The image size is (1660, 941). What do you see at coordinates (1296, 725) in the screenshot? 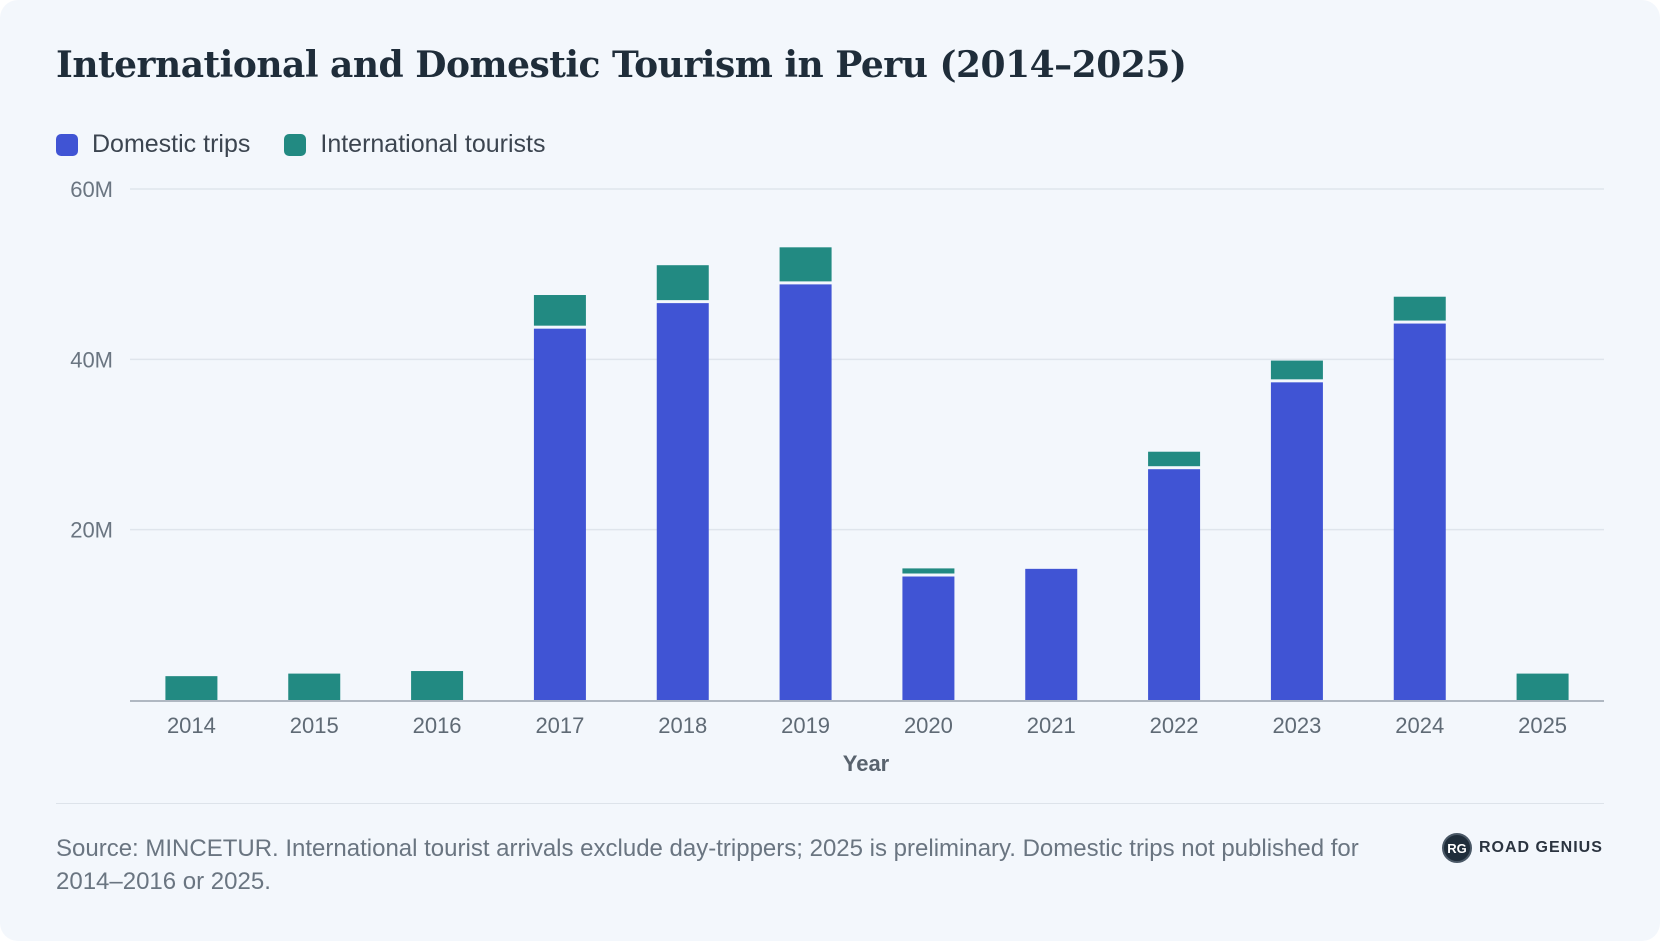
I see `x-tick-label: 2023` at bounding box center [1296, 725].